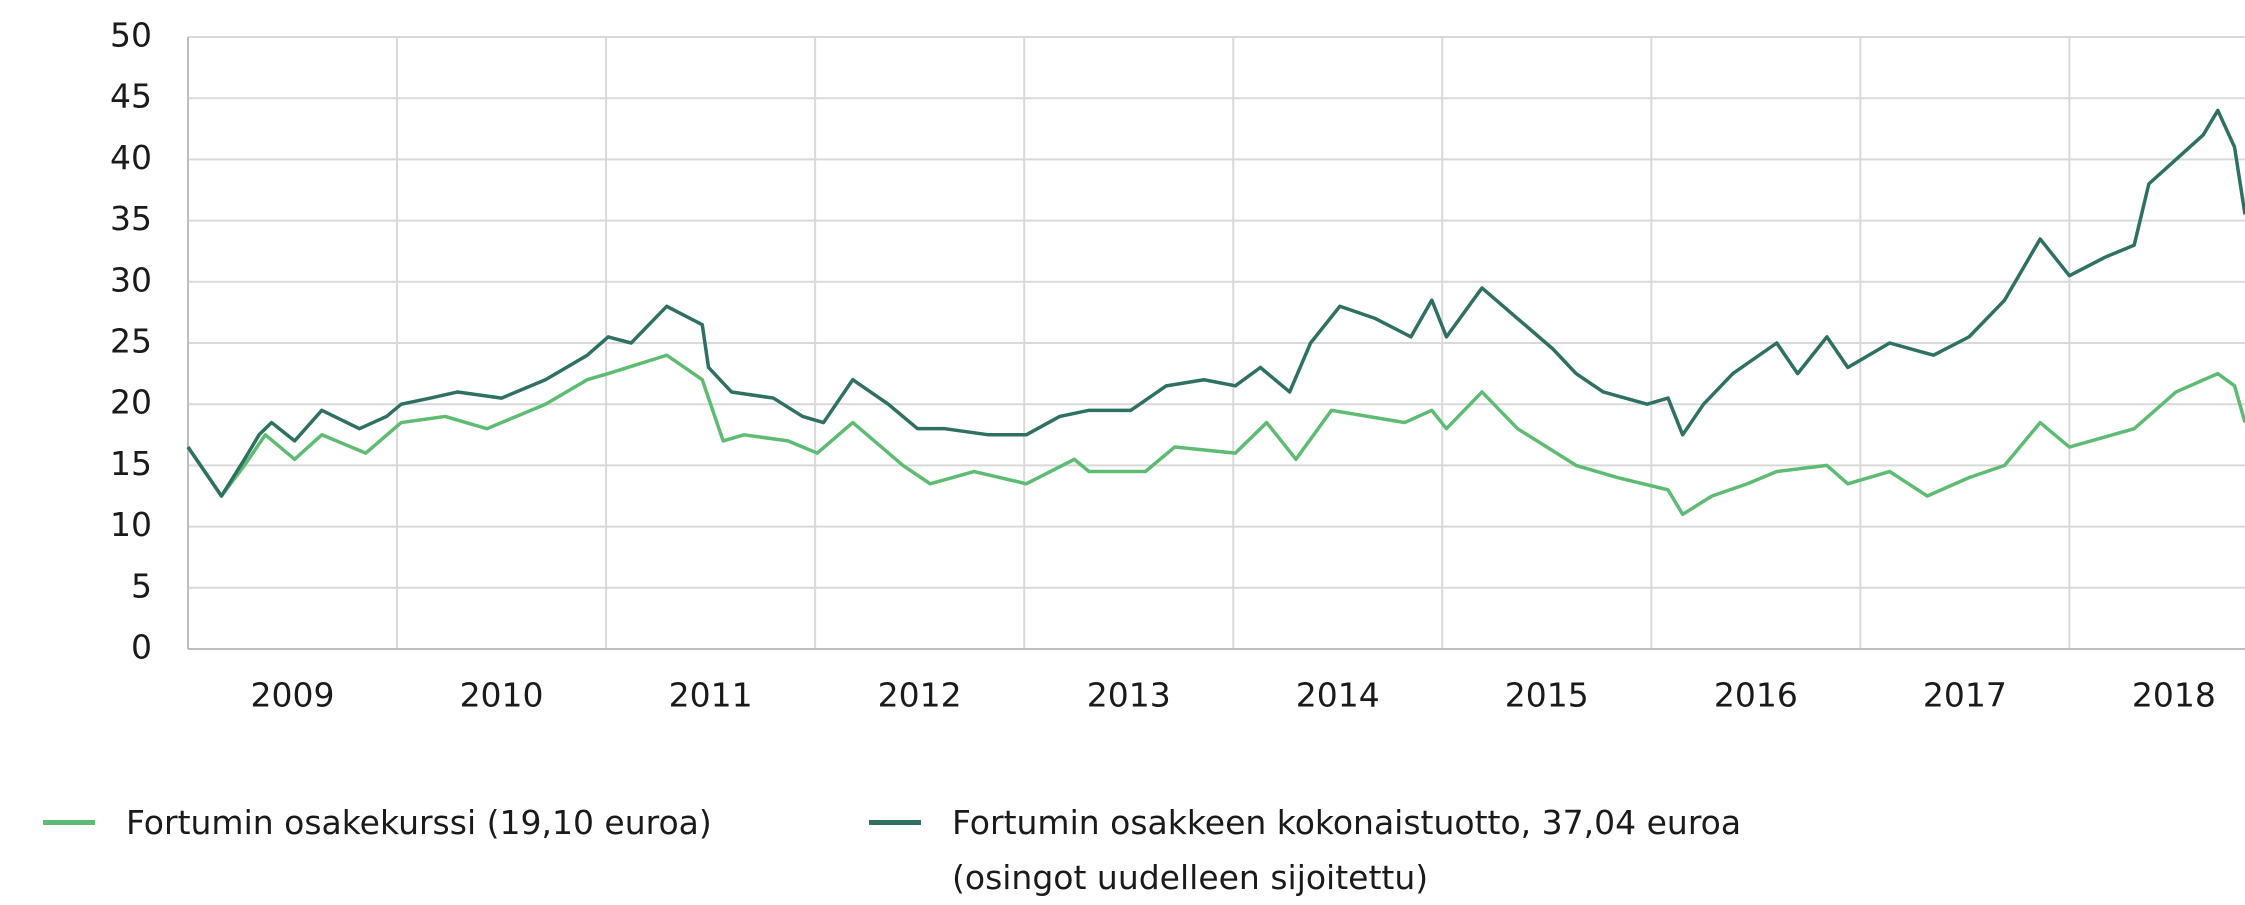  Describe the element at coordinates (131, 463) in the screenshot. I see `y-tick-label: 15` at that location.